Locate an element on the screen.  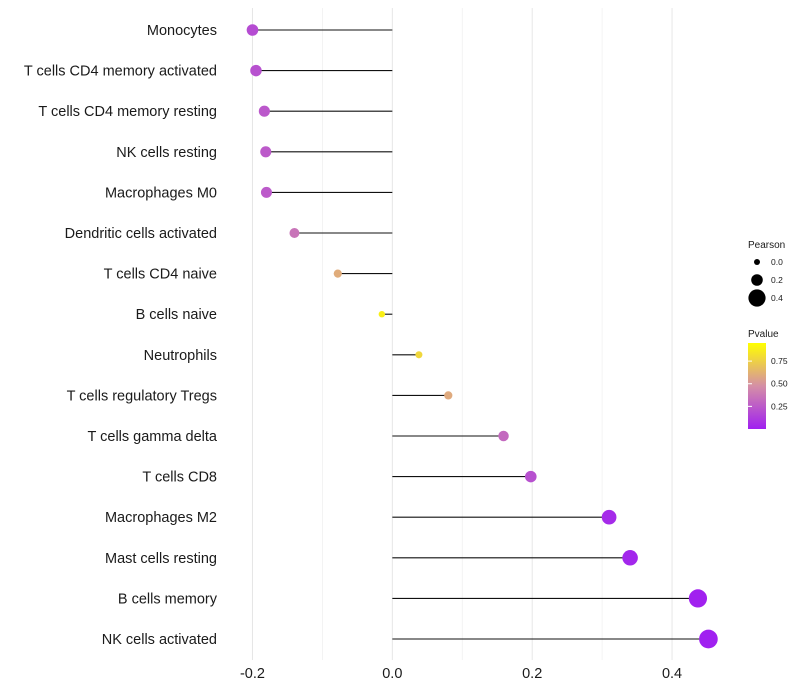
category-label: Mast cells resting is located at coordinates (161, 559).